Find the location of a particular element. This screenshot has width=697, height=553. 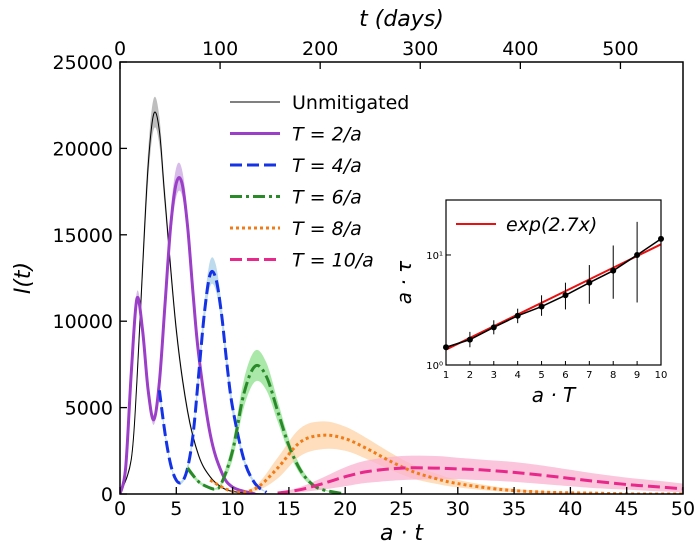

data-line is located at coordinates (553, 293).